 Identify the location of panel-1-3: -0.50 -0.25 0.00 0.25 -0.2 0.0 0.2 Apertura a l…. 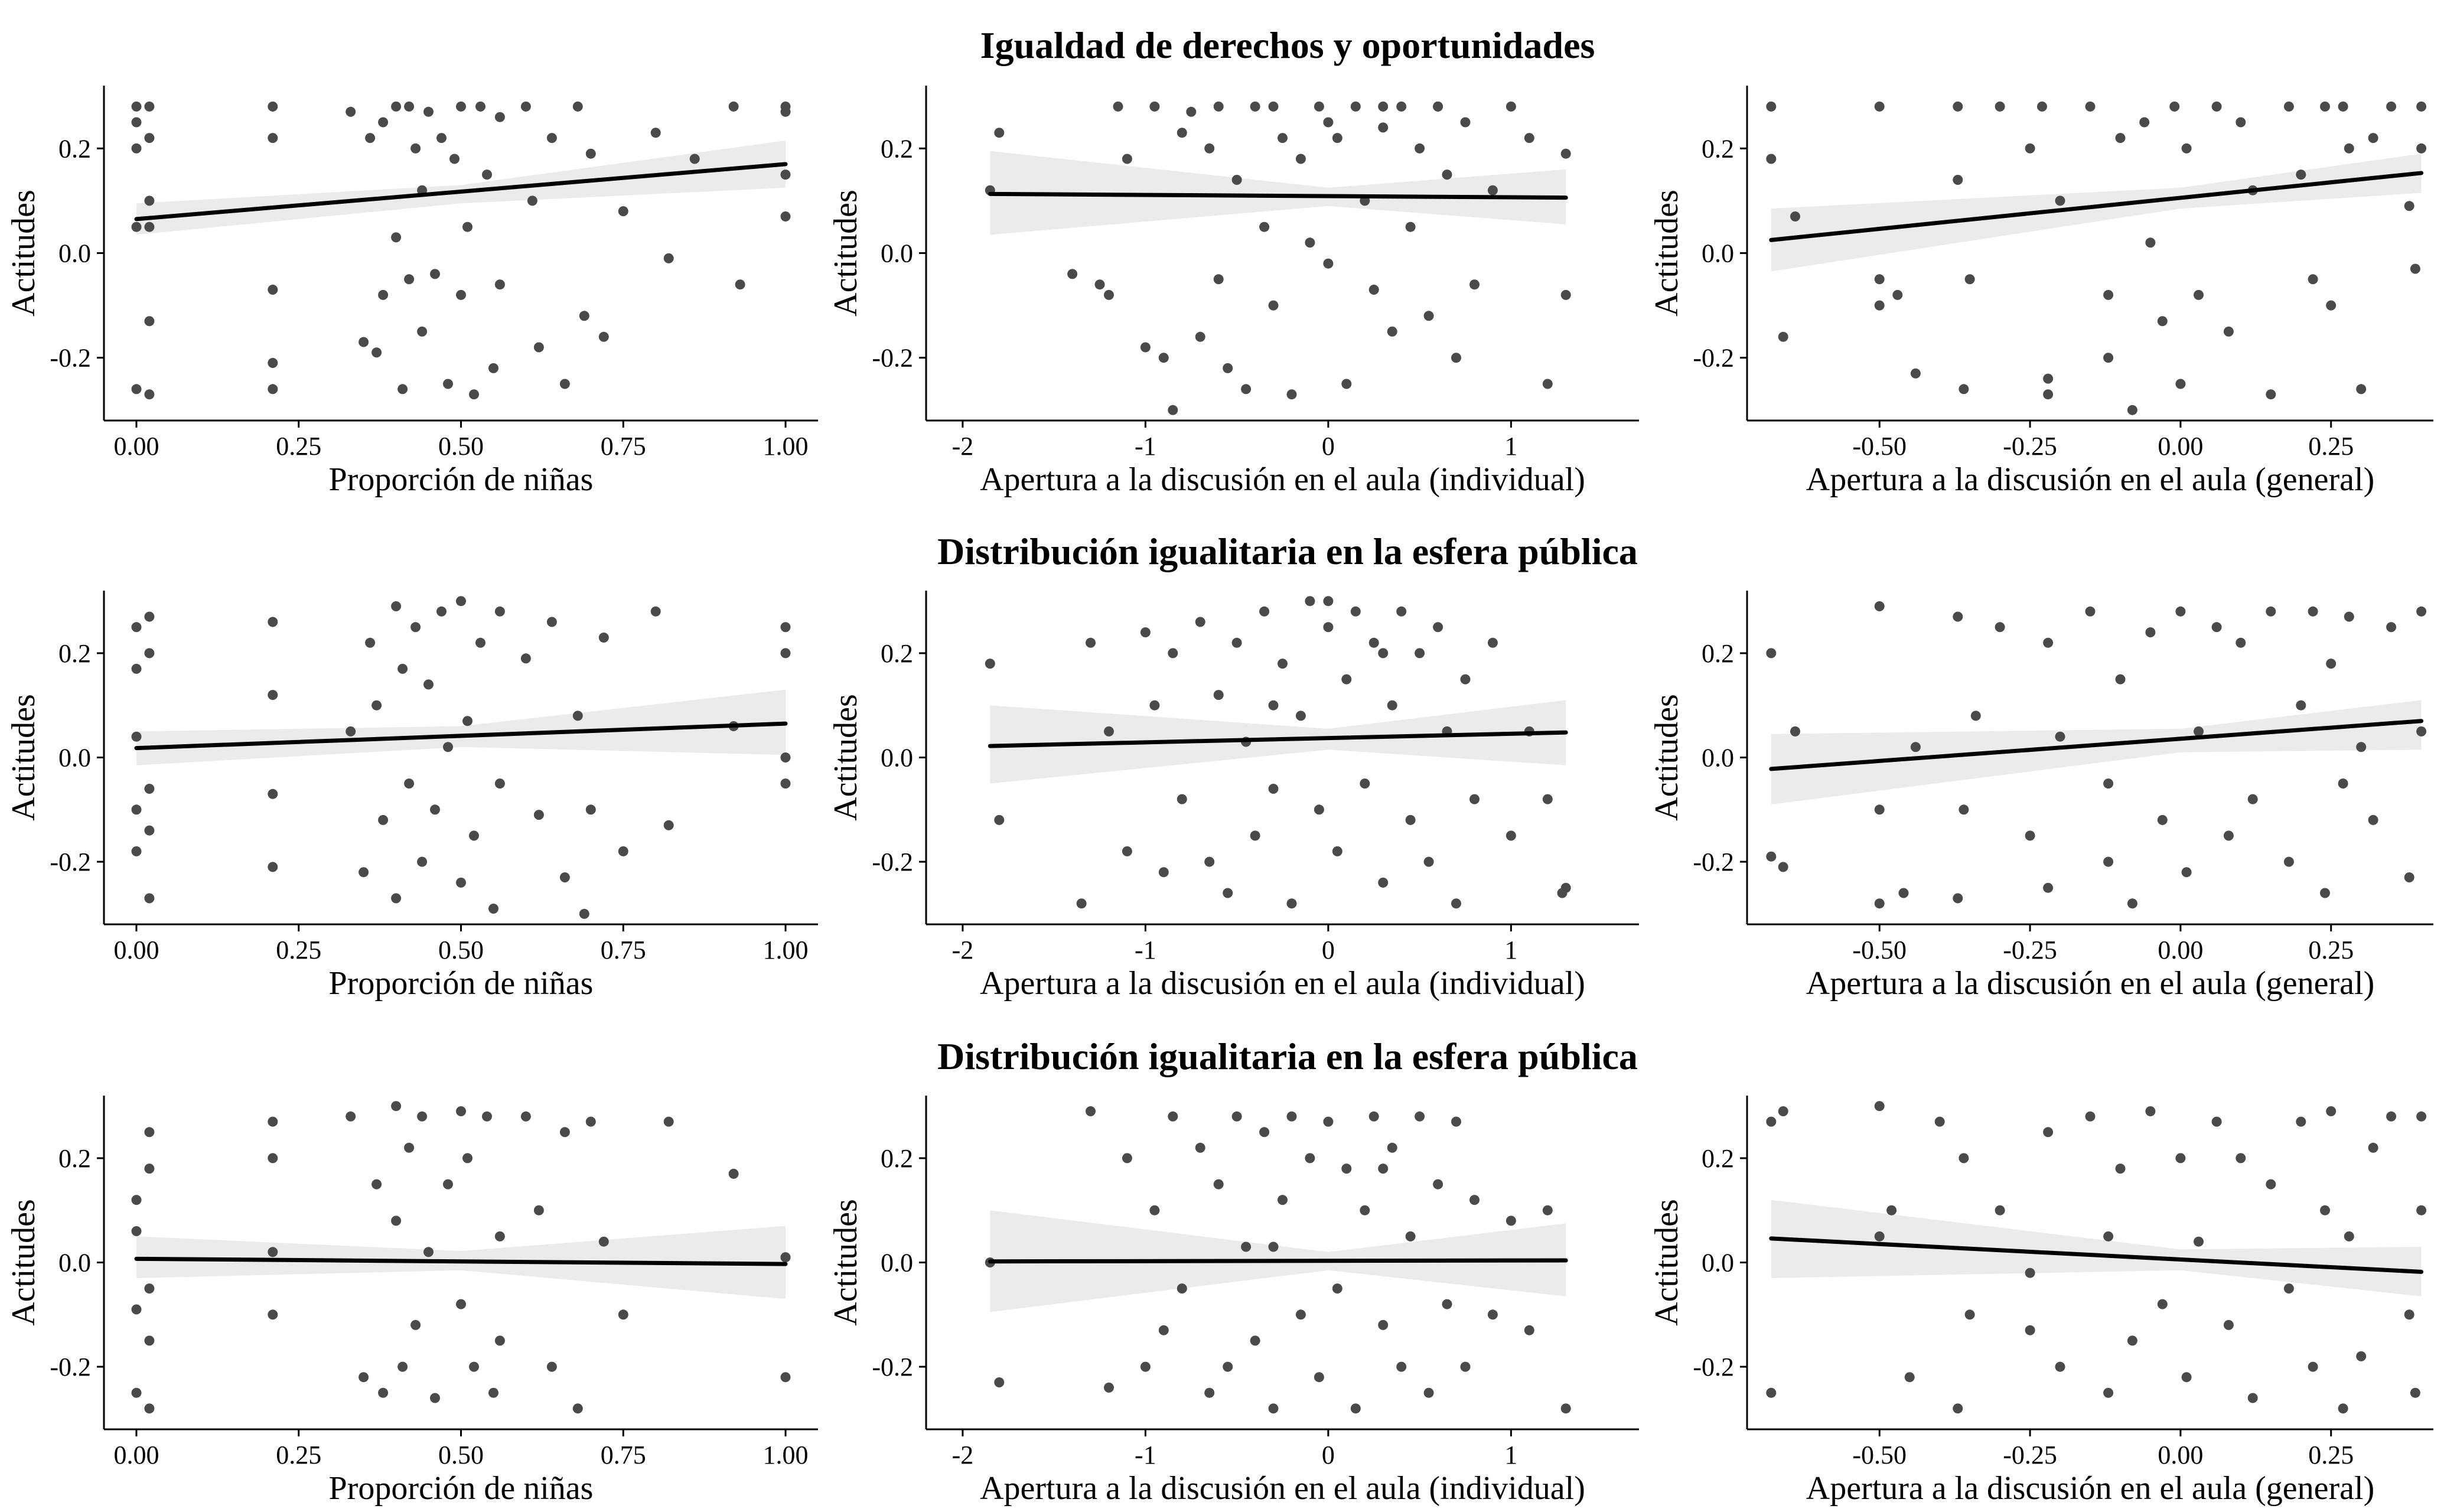
(2040, 292).